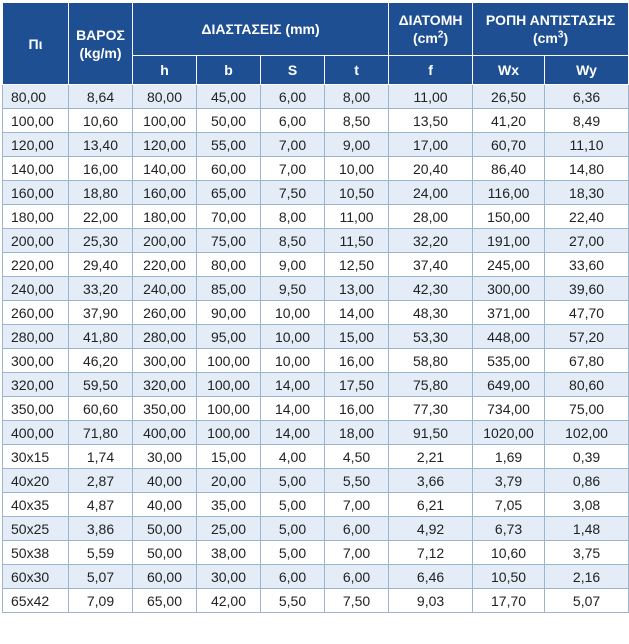  I want to click on cell-wx: 371,00, so click(509, 312).